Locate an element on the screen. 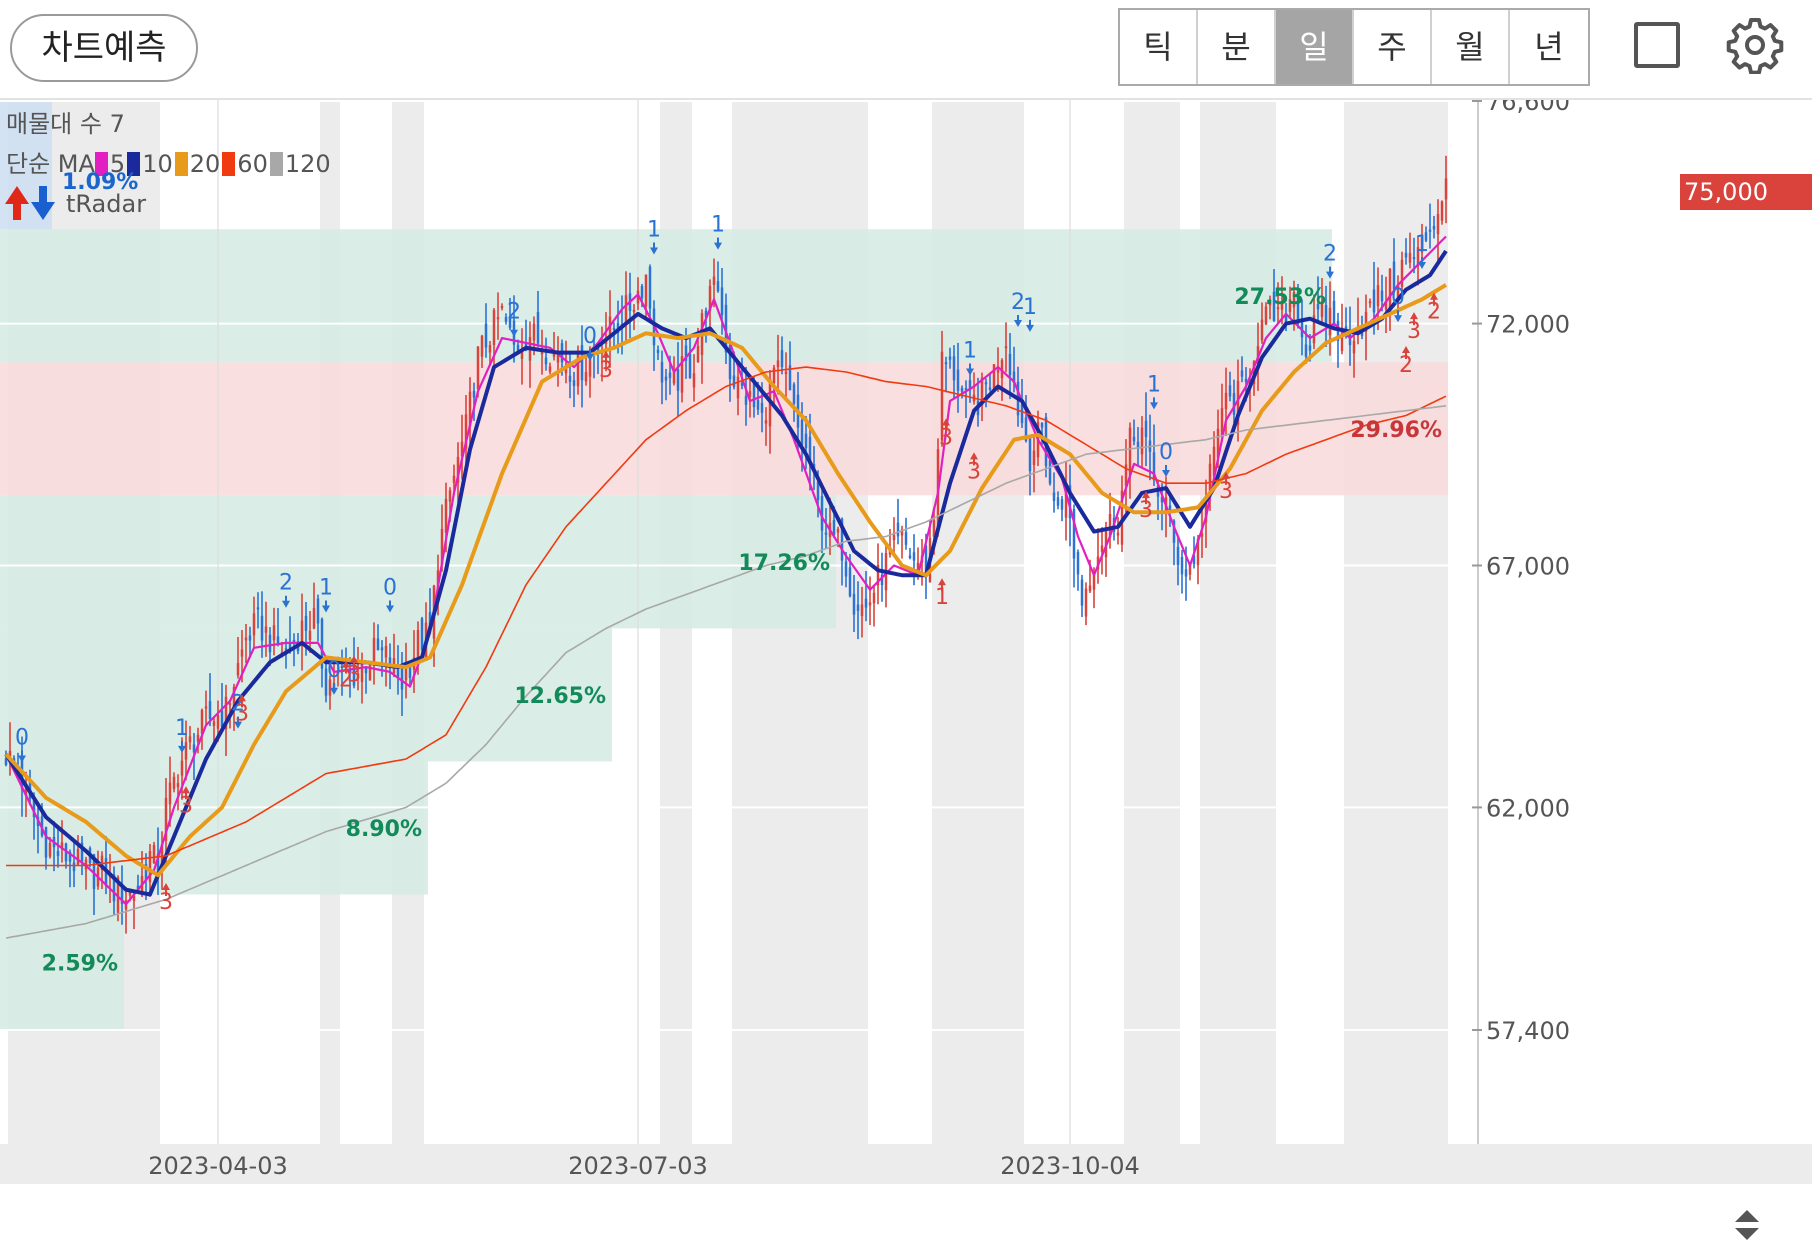 This screenshot has height=1244, width=1812. signal-label-19: 1 is located at coordinates (970, 350).